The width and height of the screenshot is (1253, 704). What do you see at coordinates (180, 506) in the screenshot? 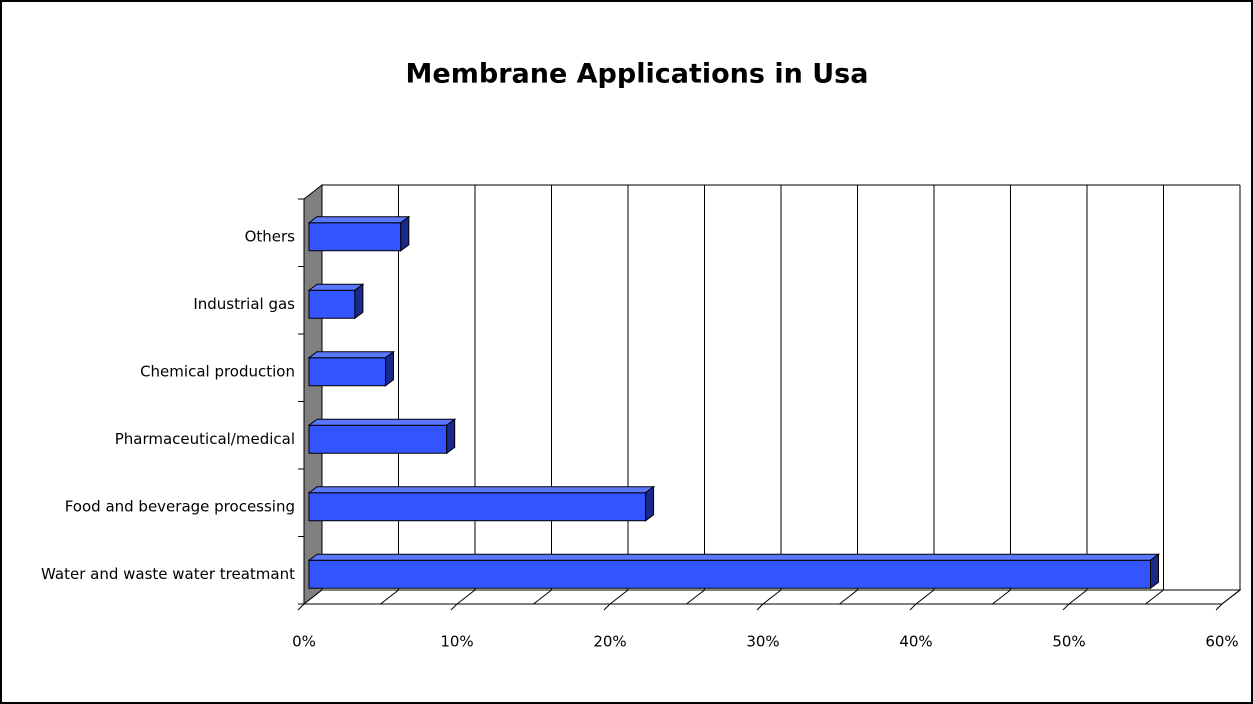
I see `y-tick-label: Food and beverage processing` at bounding box center [180, 506].